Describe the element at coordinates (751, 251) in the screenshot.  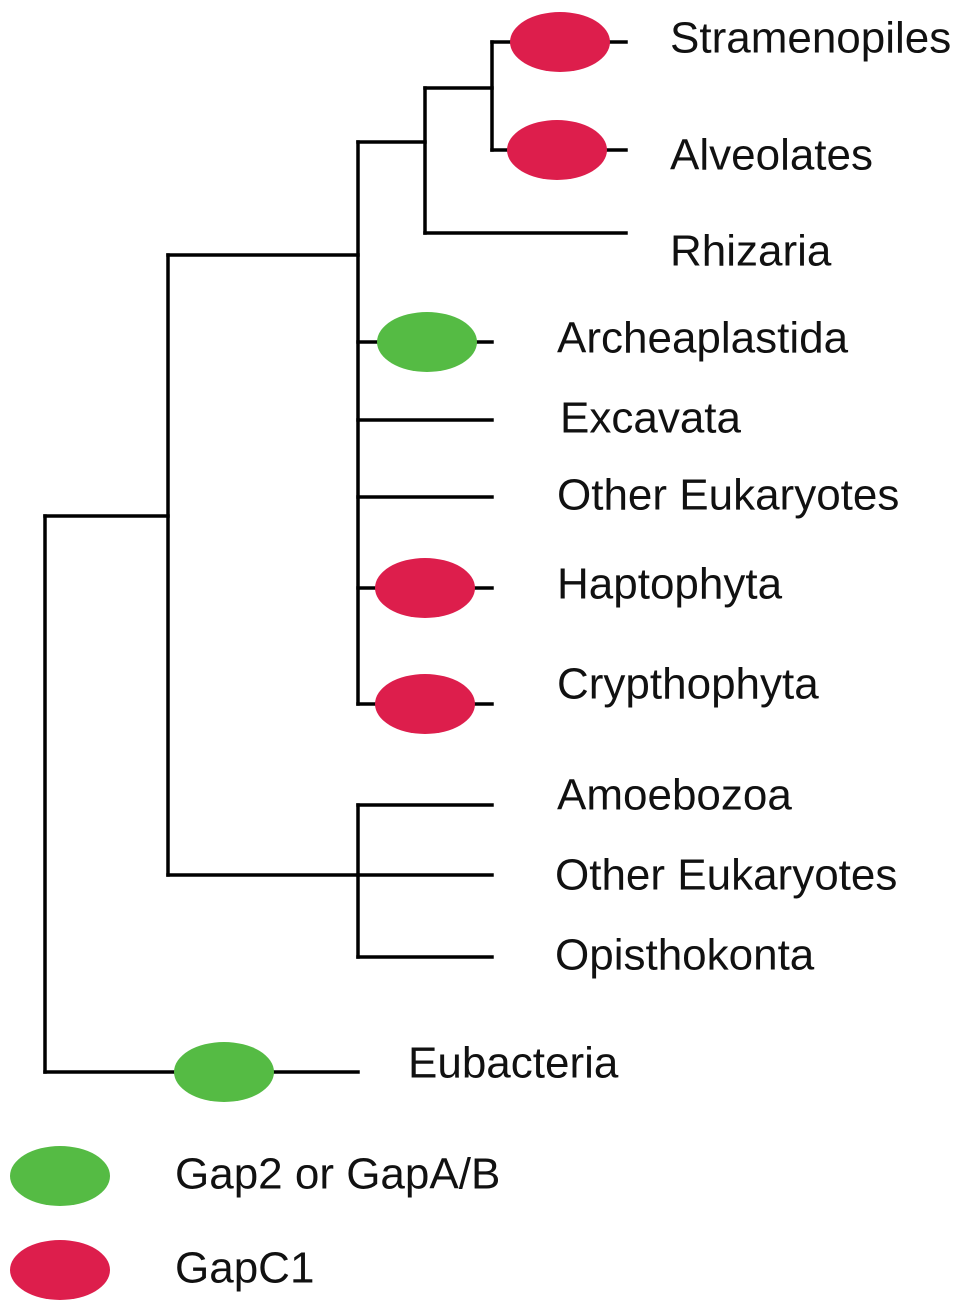
I see `label-rhizaria: Rhizaria` at that location.